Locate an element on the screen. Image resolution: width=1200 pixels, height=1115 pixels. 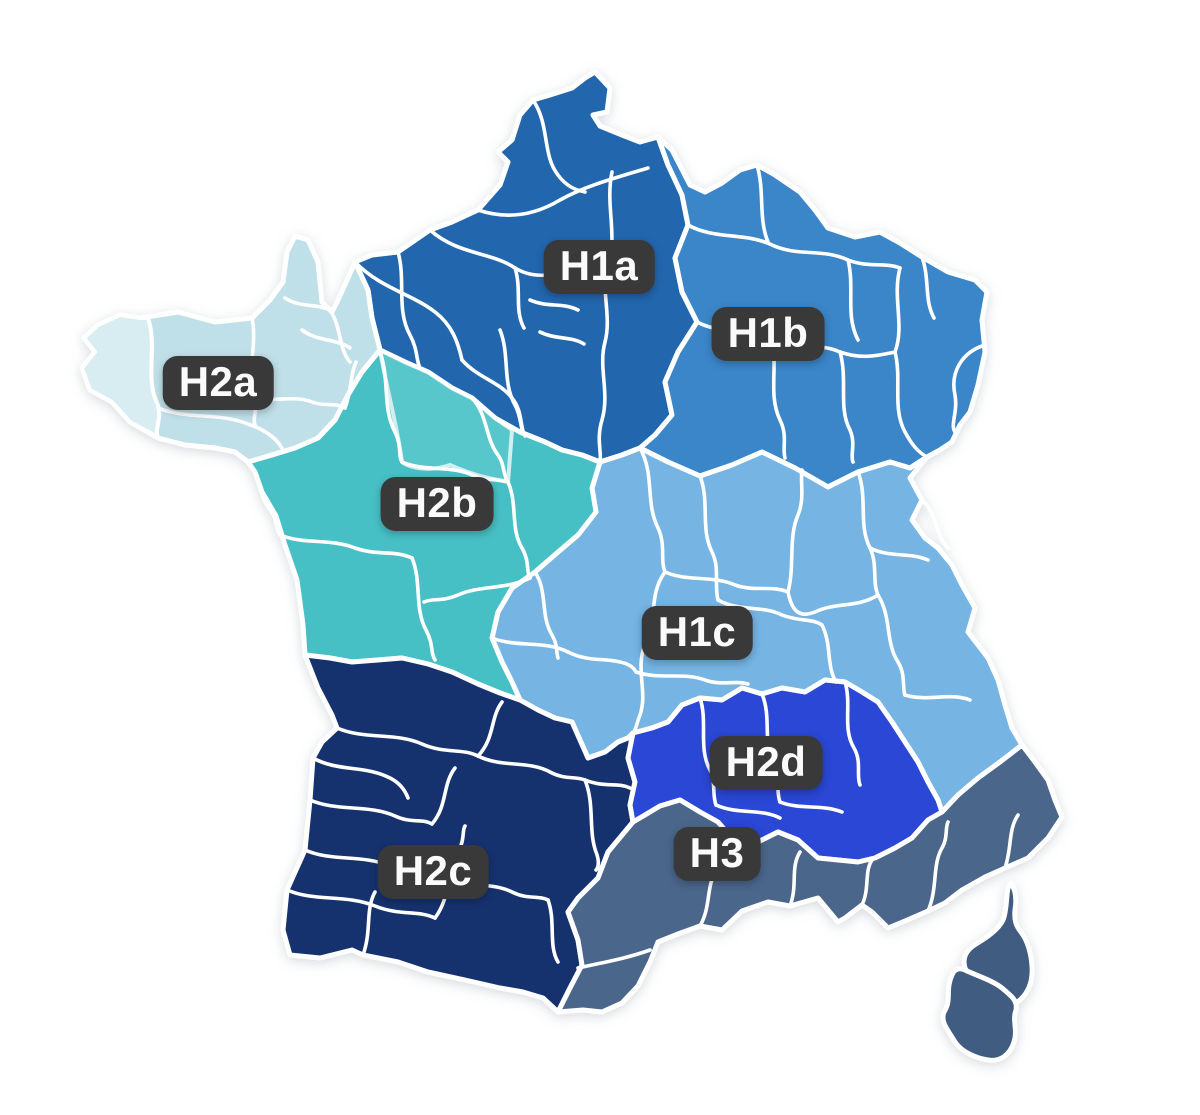
zone-h3-region is located at coordinates (810, 878).